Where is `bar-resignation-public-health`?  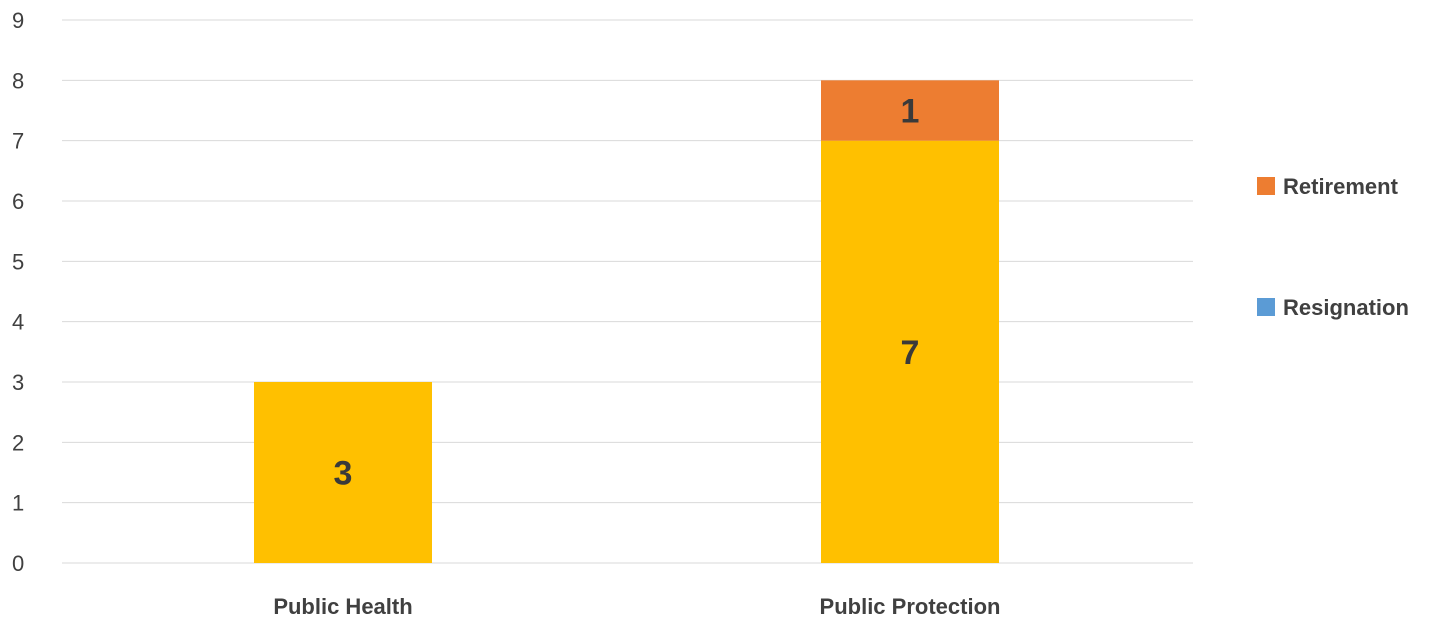 bar-resignation-public-health is located at coordinates (343, 472).